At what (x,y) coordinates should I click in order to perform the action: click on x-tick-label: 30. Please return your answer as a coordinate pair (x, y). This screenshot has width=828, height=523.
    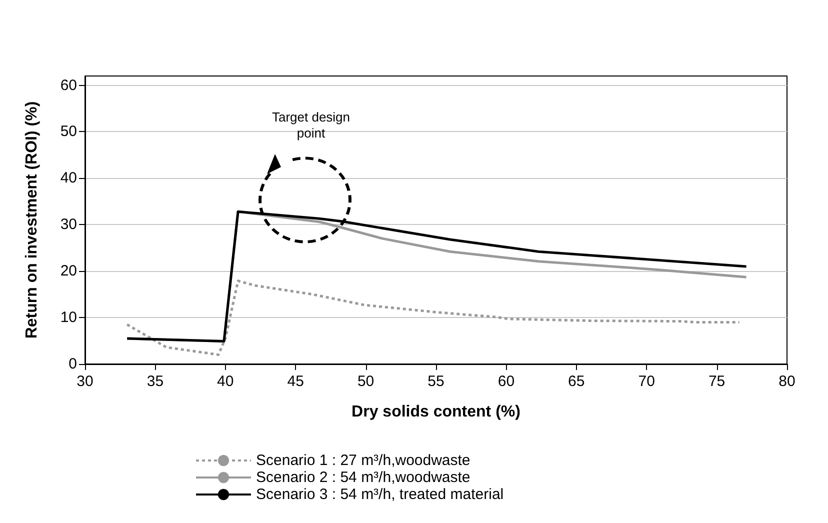
    Looking at the image, I should click on (85, 381).